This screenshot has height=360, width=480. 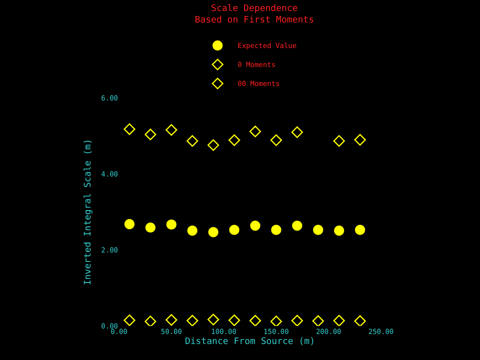 I want to click on y-axis-title: Inverted Integral Scale (m), so click(x=88, y=212).